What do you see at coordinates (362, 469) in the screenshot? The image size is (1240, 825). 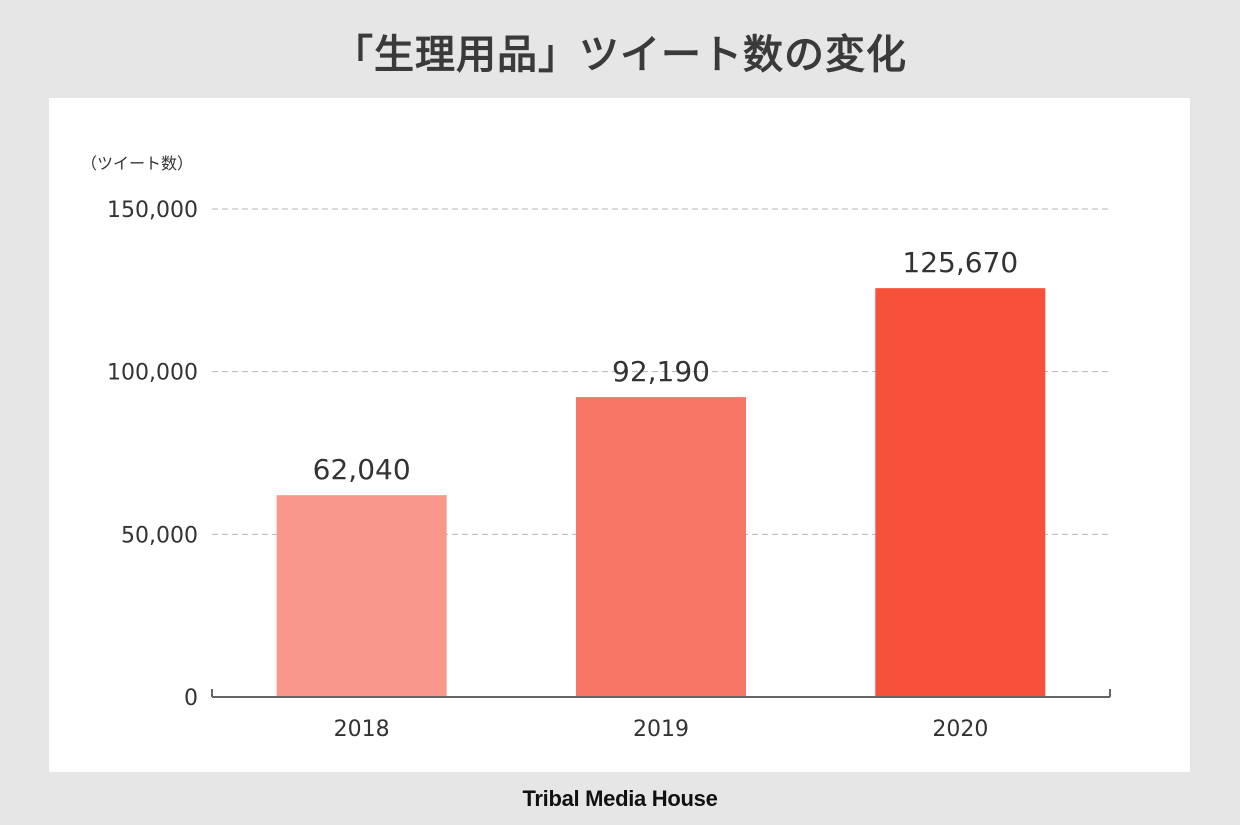 I see `data-label: 62,040` at bounding box center [362, 469].